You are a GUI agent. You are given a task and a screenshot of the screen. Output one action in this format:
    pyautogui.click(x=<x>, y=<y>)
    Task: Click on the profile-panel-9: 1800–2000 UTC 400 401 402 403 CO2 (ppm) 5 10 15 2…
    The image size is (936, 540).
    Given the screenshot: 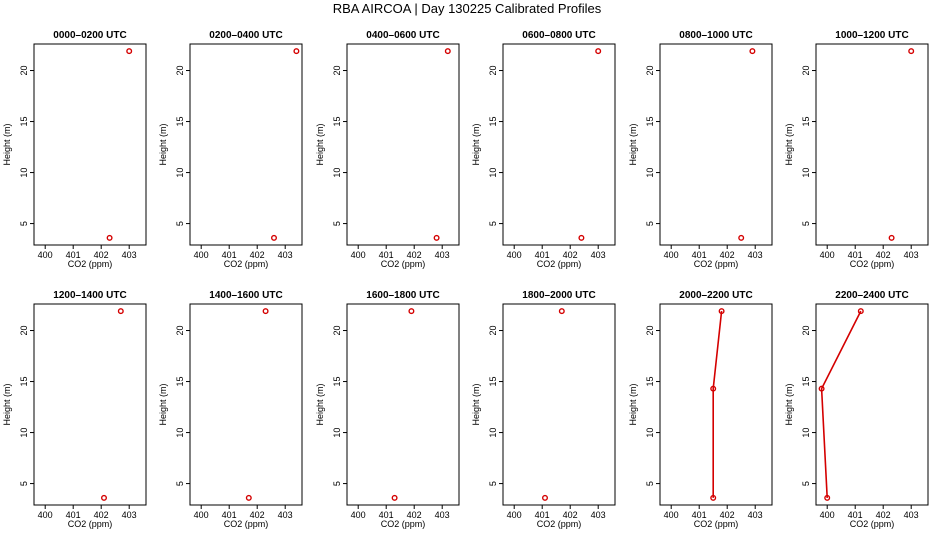 What is the action you would take?
    pyautogui.click(x=543, y=409)
    